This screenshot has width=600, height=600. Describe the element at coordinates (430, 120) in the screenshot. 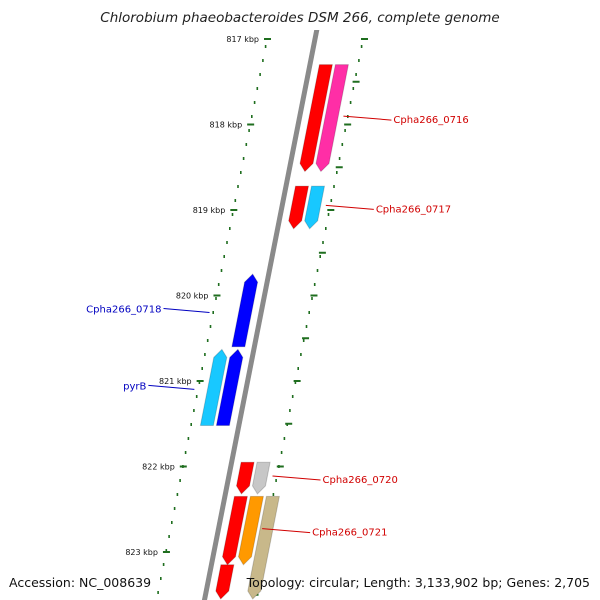

I see `gene-label: Cpha266_0716` at that location.